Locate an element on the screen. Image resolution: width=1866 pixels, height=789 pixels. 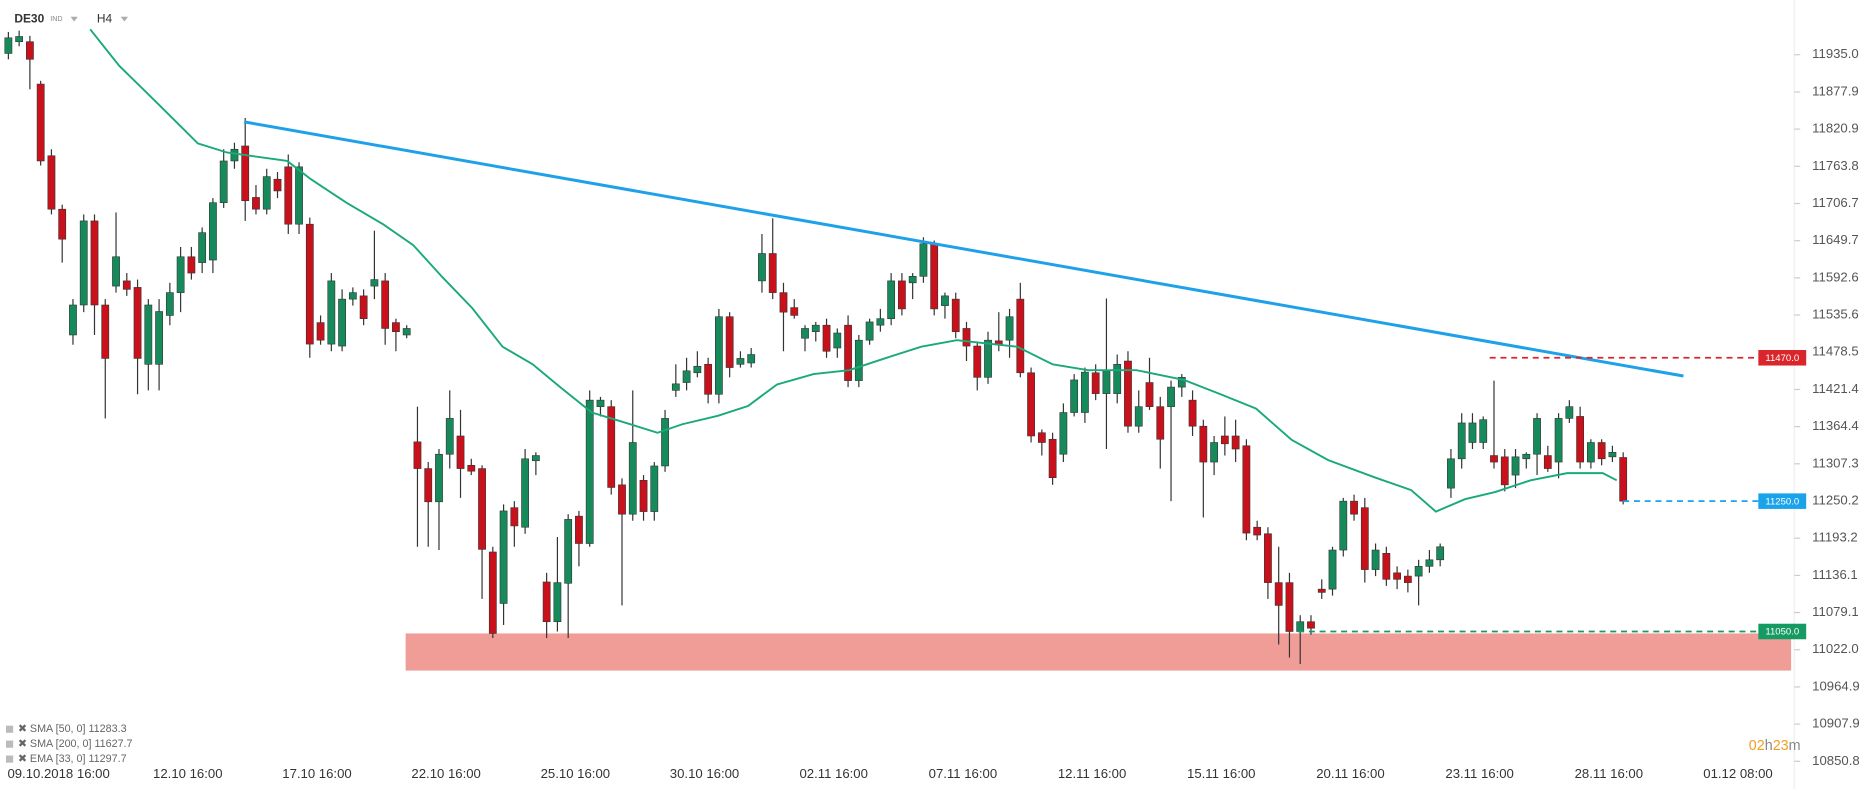
x-tick-label: 28.11 16:00 is located at coordinates (1609, 773).